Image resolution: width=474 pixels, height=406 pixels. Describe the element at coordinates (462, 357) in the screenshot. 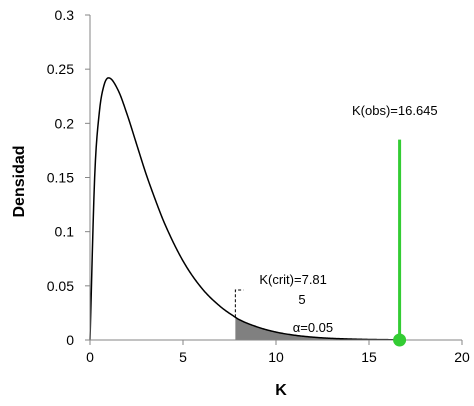

I see `x-tick-label: 20` at that location.